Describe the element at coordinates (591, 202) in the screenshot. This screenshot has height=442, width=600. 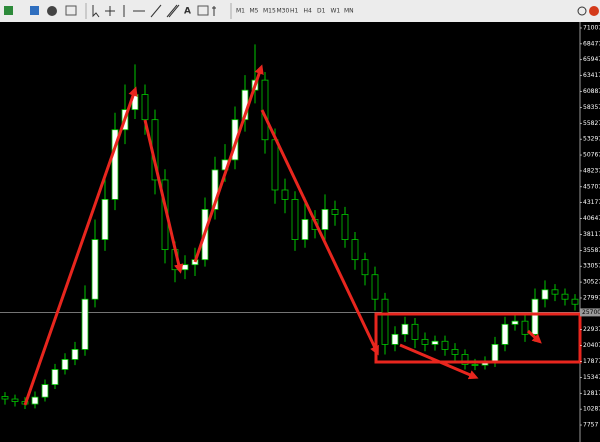
I see `y-tick-label: 43177` at that location.